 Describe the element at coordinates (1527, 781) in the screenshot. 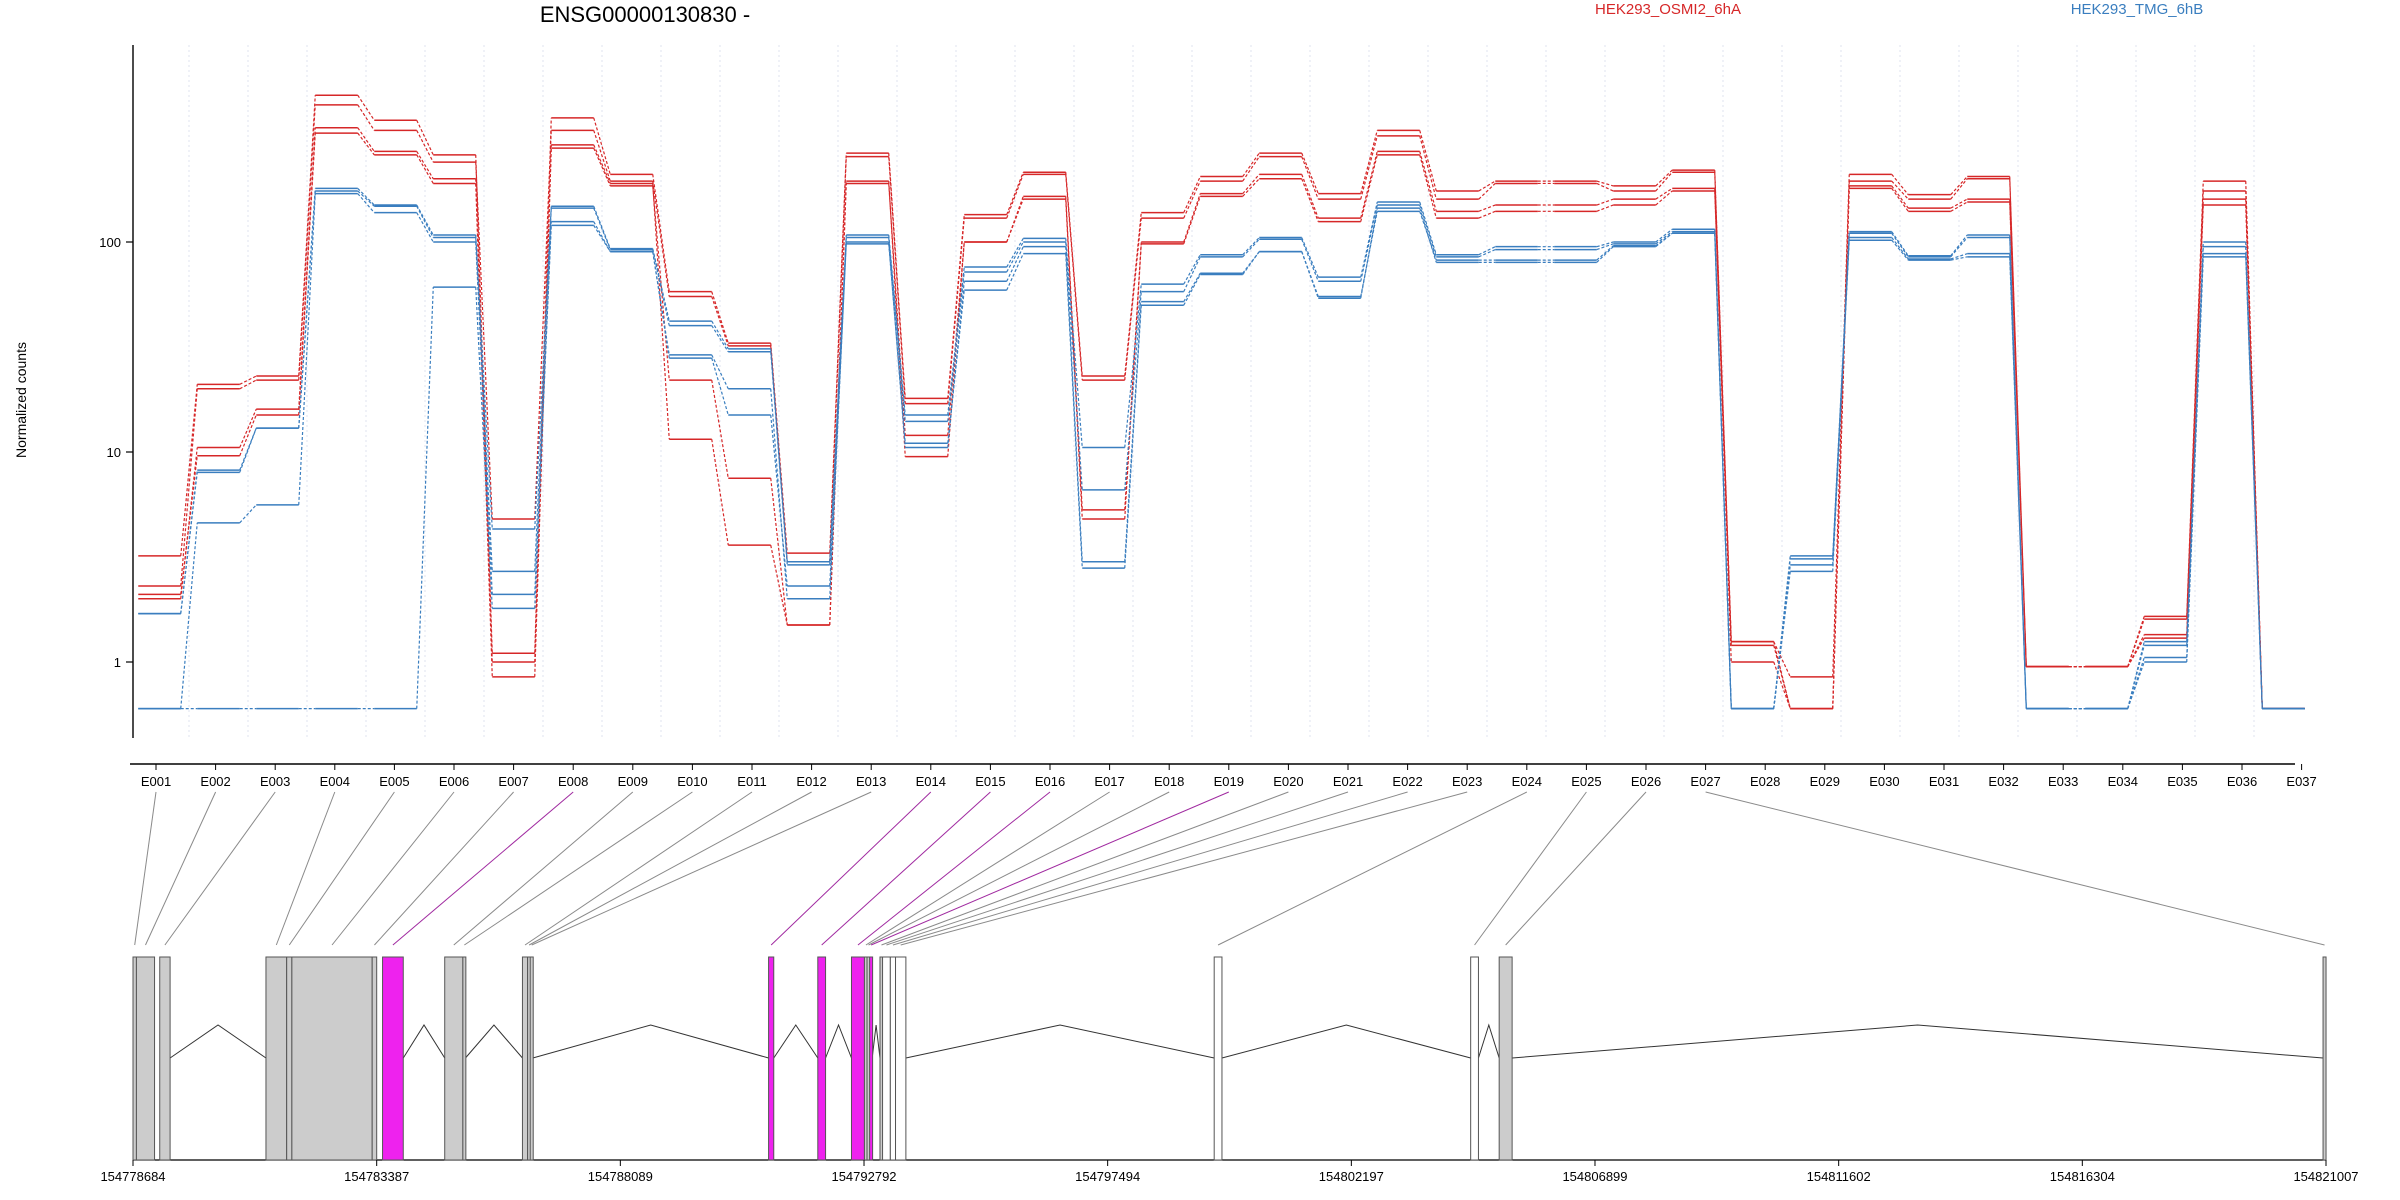

I see `exon-bin-label: E024` at that location.